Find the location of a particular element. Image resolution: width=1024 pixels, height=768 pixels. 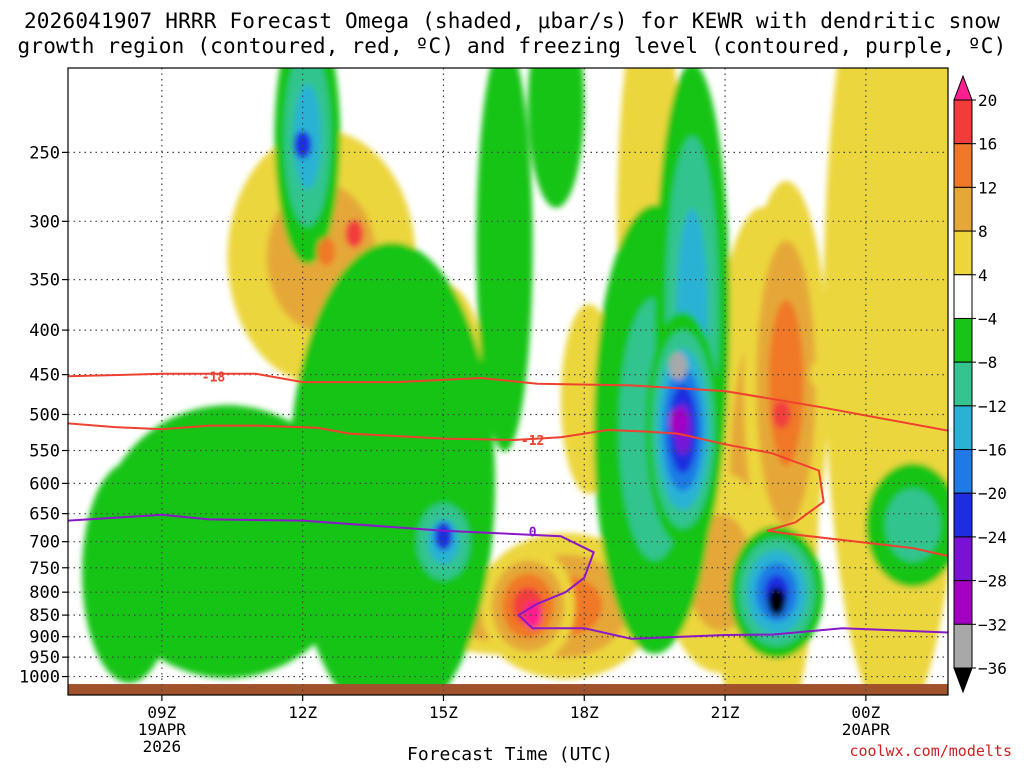

contour-label: -12 is located at coordinates (532, 441).